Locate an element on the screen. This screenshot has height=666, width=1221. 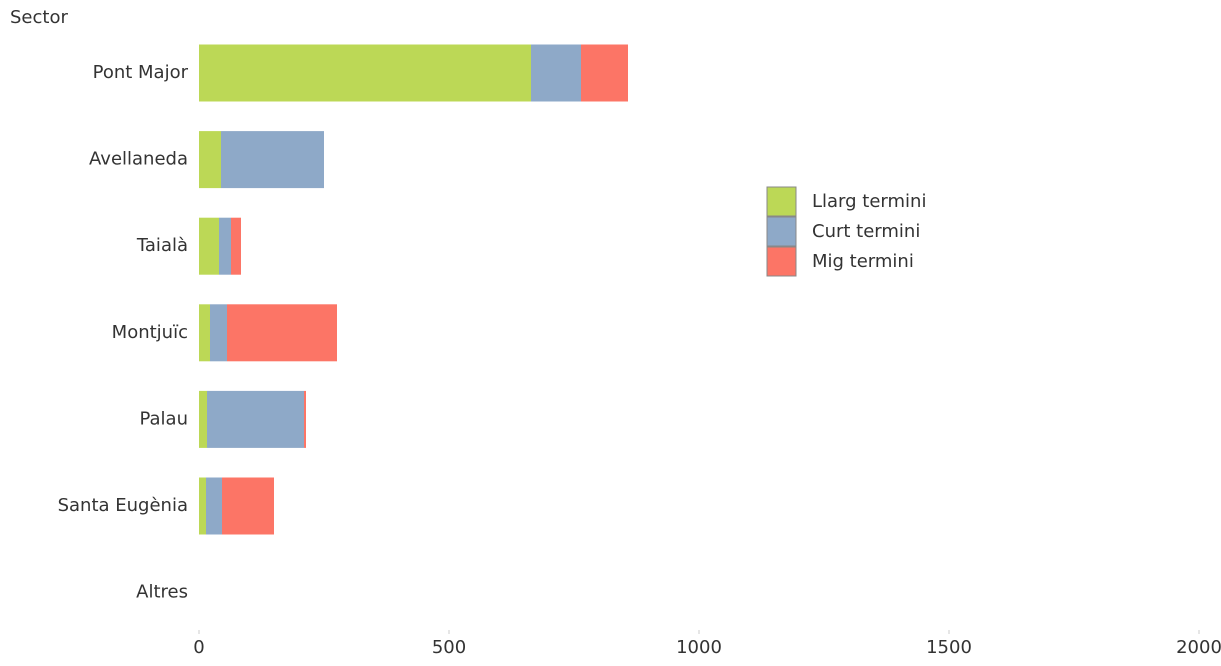
y-tick-label: Palau is located at coordinates (163, 418).